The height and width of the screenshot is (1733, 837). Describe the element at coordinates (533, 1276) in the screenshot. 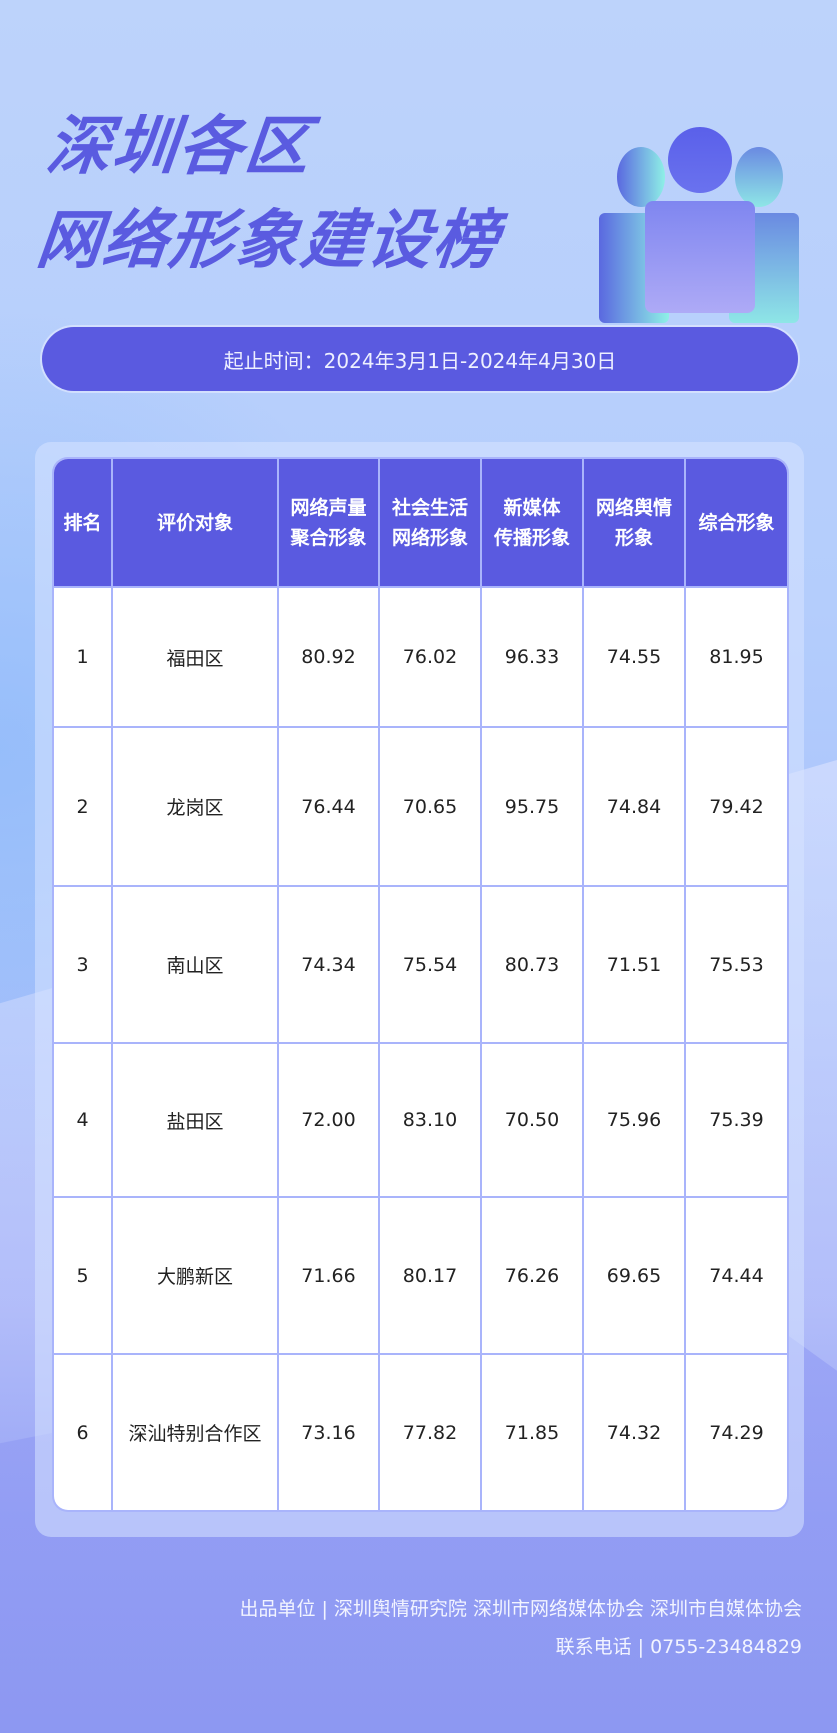

I see `cell-newmedia: 76.26` at that location.